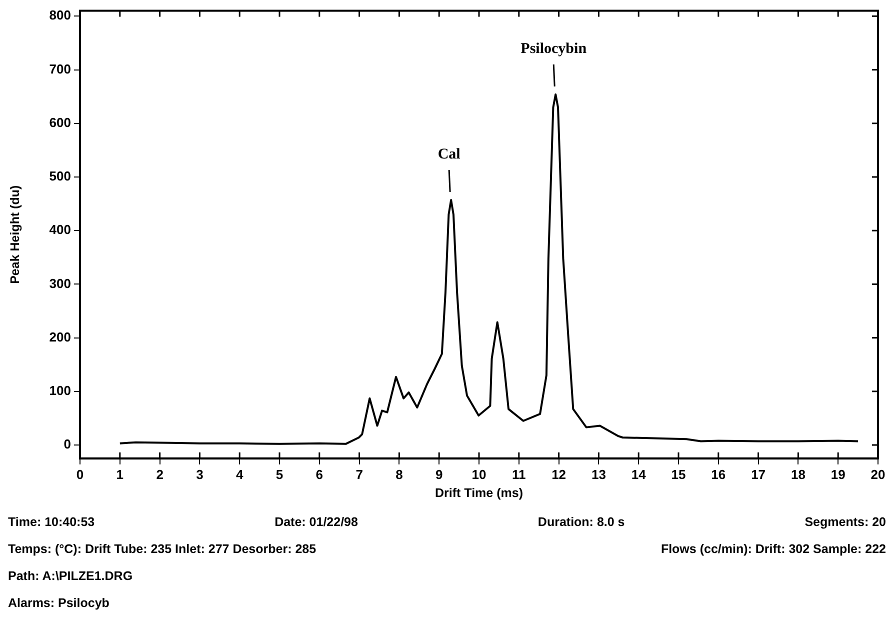  Describe the element at coordinates (67, 444) in the screenshot. I see `y-tick-label: 0` at that location.